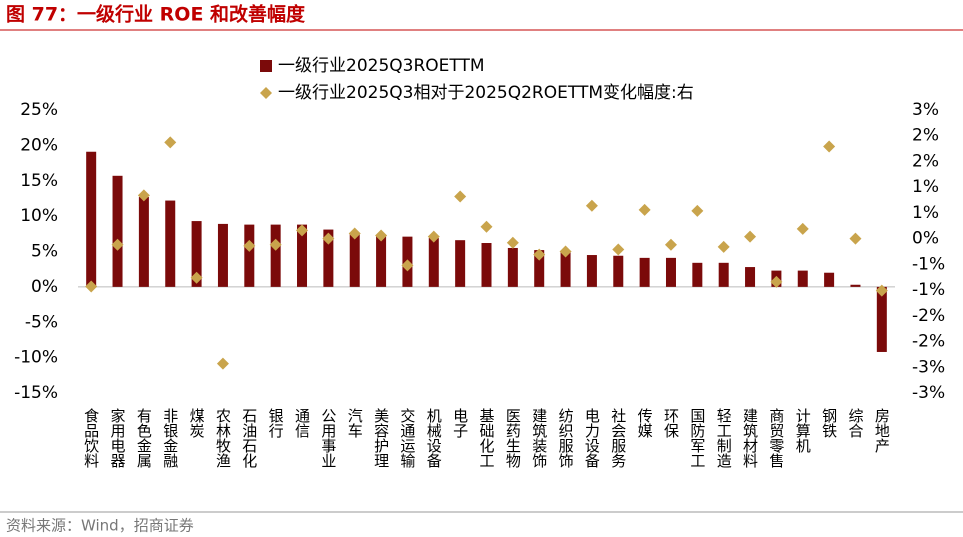  Describe the element at coordinates (170, 438) in the screenshot. I see `x-tick-label: 非银金融` at that location.